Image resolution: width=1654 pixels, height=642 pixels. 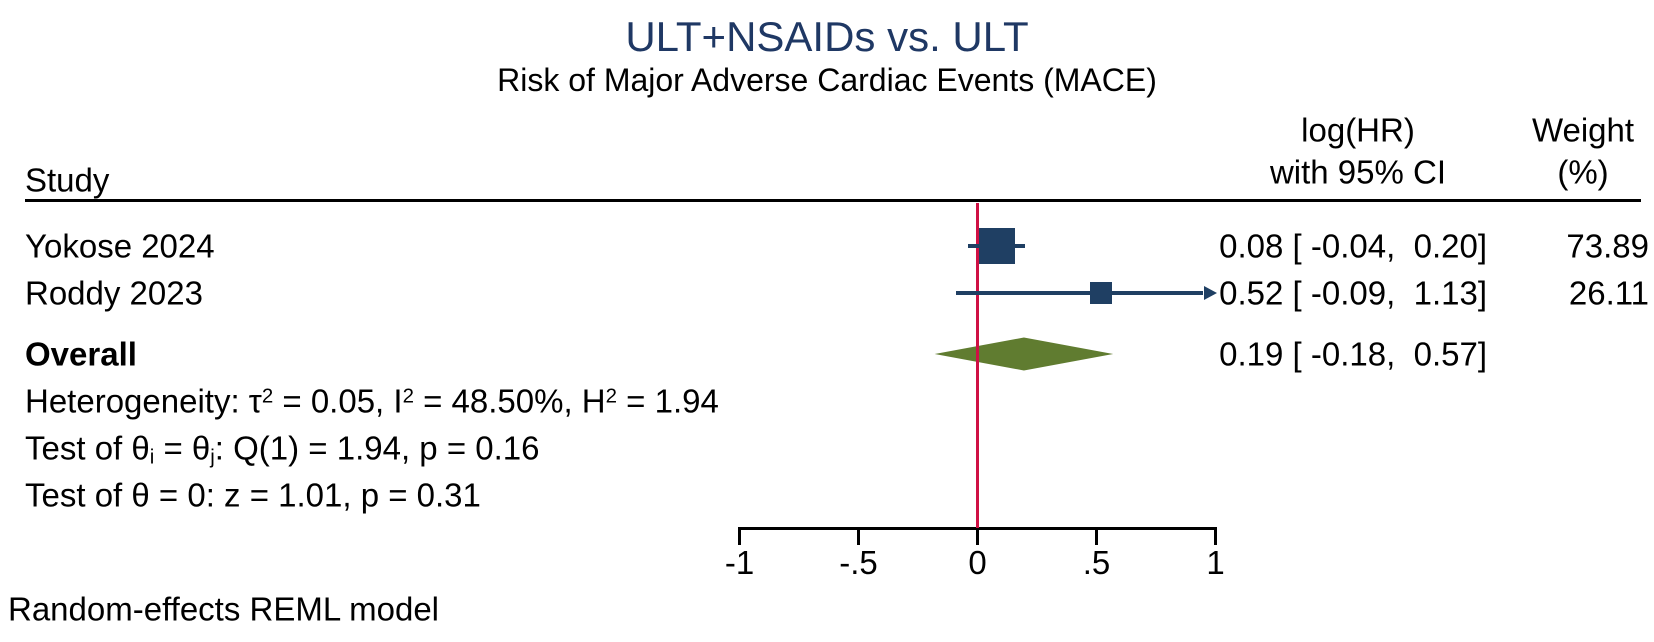 I want to click on column-header-study: Study, so click(x=67, y=180).